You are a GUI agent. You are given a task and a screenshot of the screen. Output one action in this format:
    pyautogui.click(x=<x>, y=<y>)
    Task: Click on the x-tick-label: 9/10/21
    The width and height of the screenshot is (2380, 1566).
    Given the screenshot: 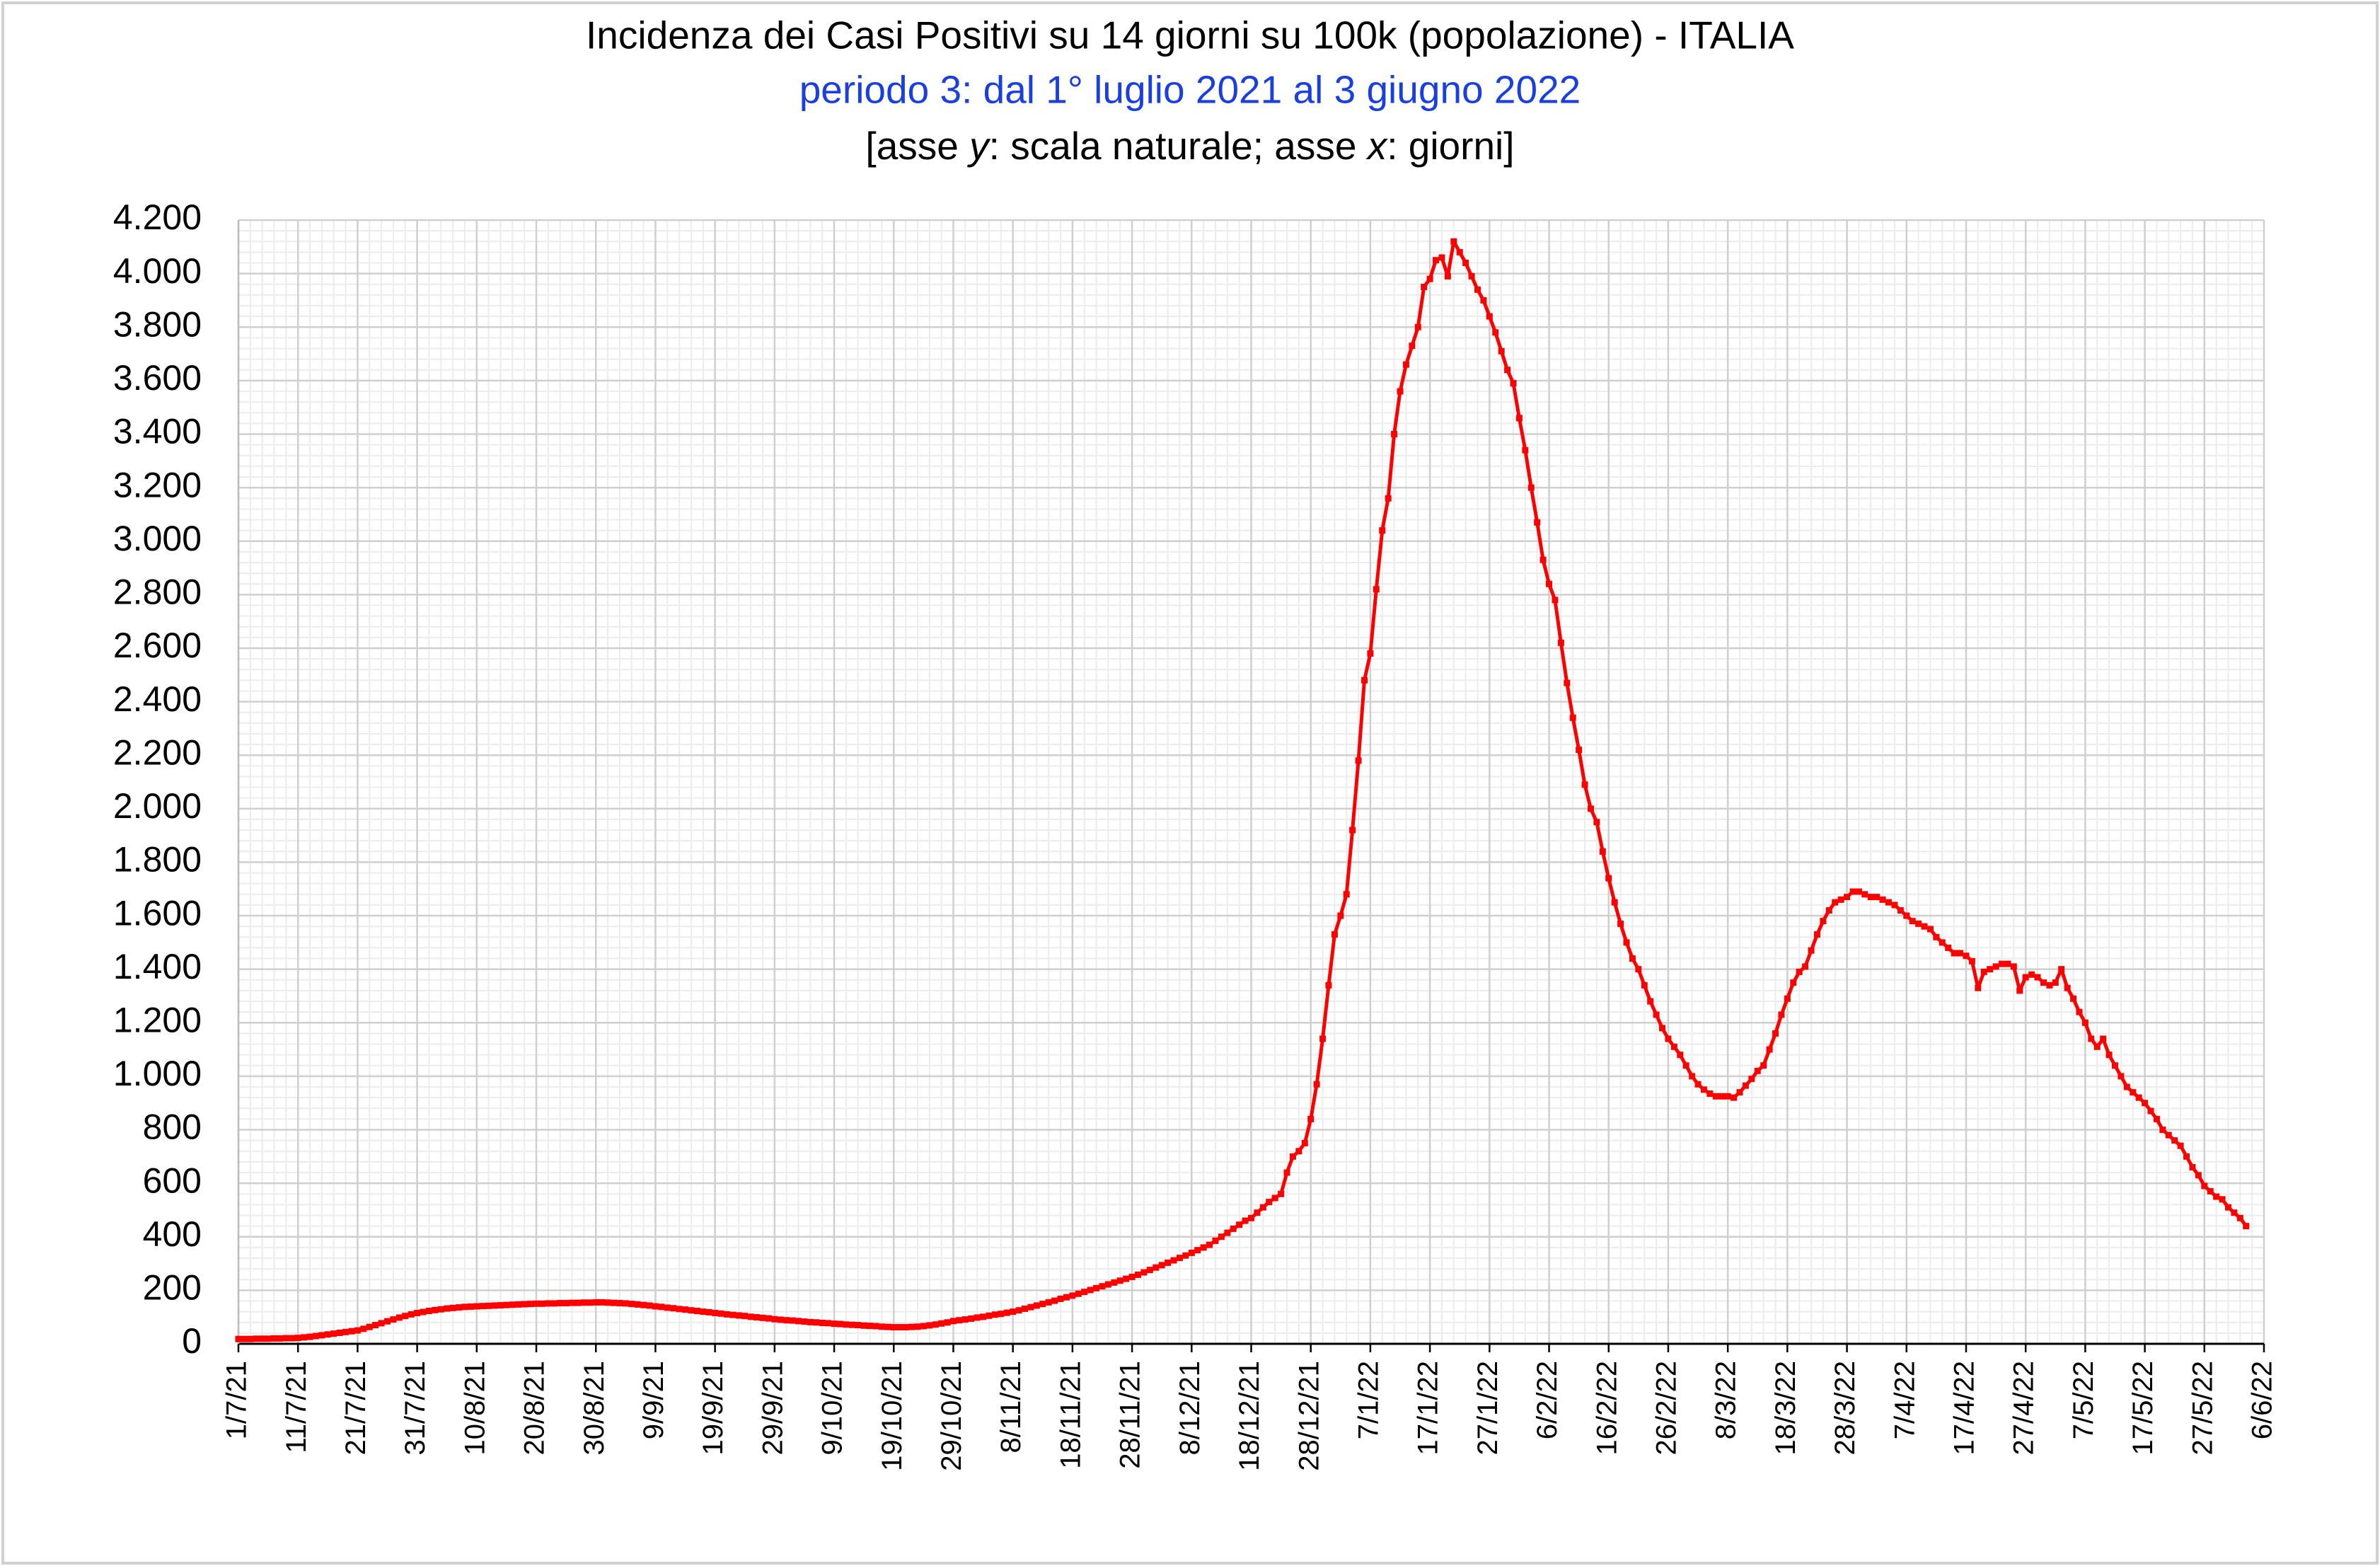 What is the action you would take?
    pyautogui.click(x=833, y=1408)
    